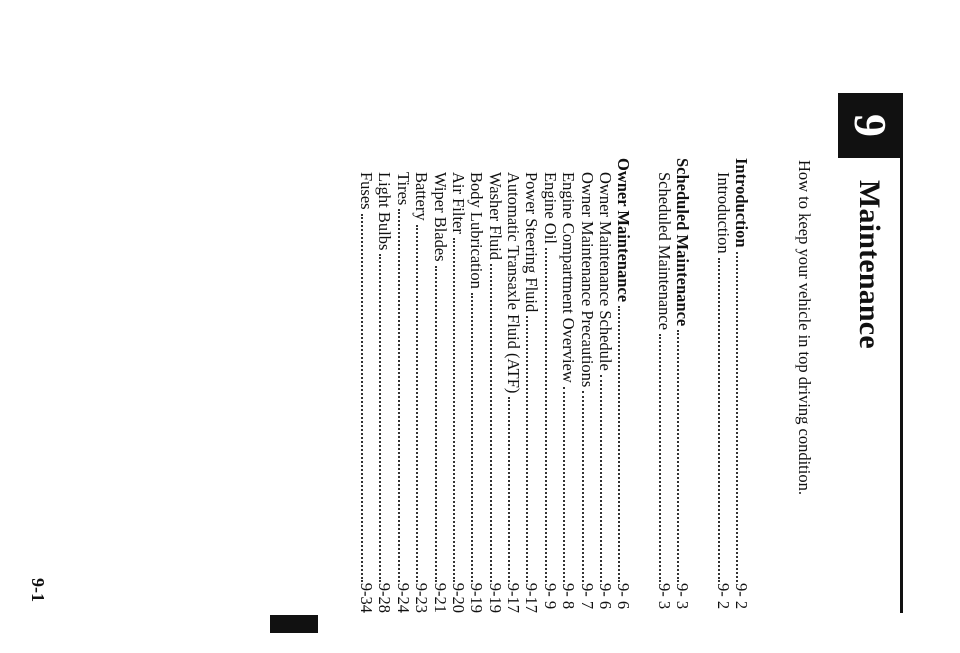  Describe the element at coordinates (366, 191) in the screenshot. I see `toc-entry-label: Fuses` at that location.